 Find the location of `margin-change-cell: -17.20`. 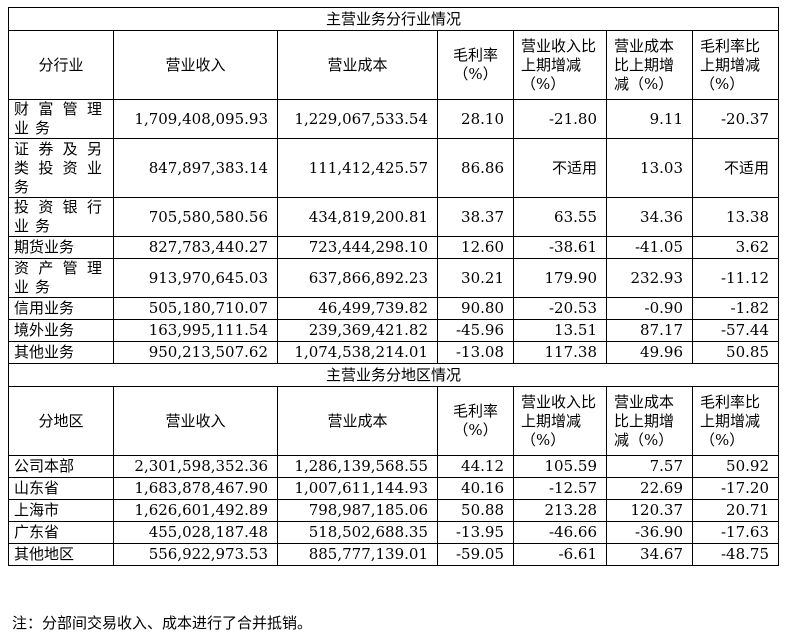

margin-change-cell: -17.20 is located at coordinates (735, 488).